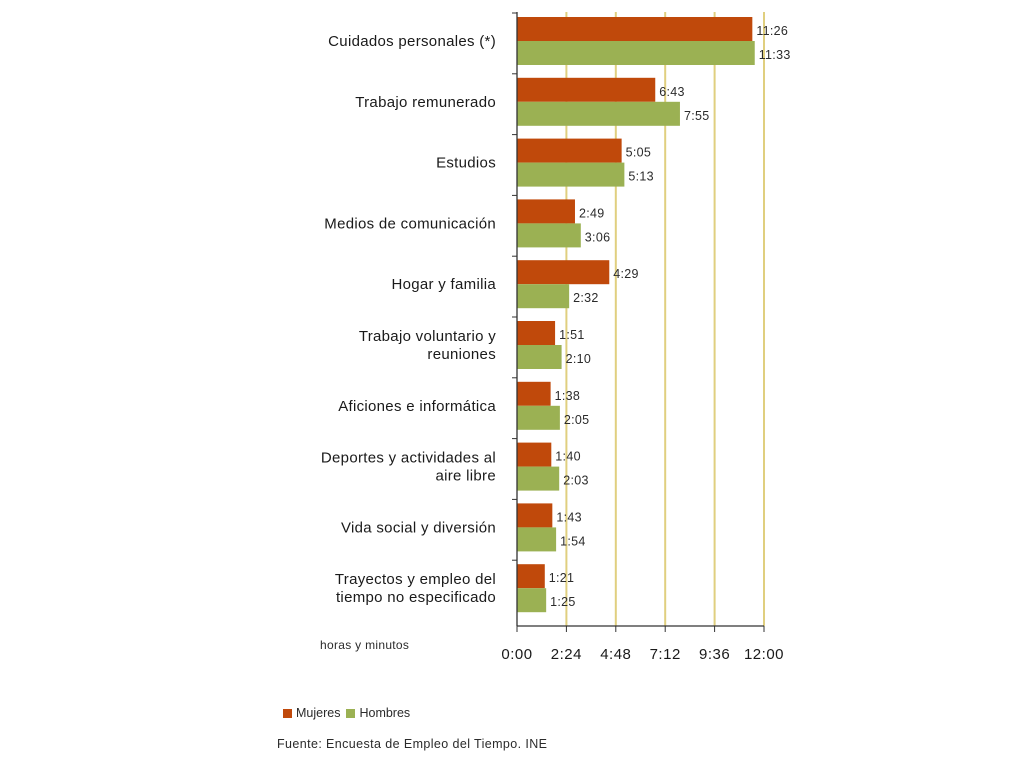  I want to click on tick-labels: 0:00 2:24 4:48 7:12 9:36 12:00, so click(642, 654).